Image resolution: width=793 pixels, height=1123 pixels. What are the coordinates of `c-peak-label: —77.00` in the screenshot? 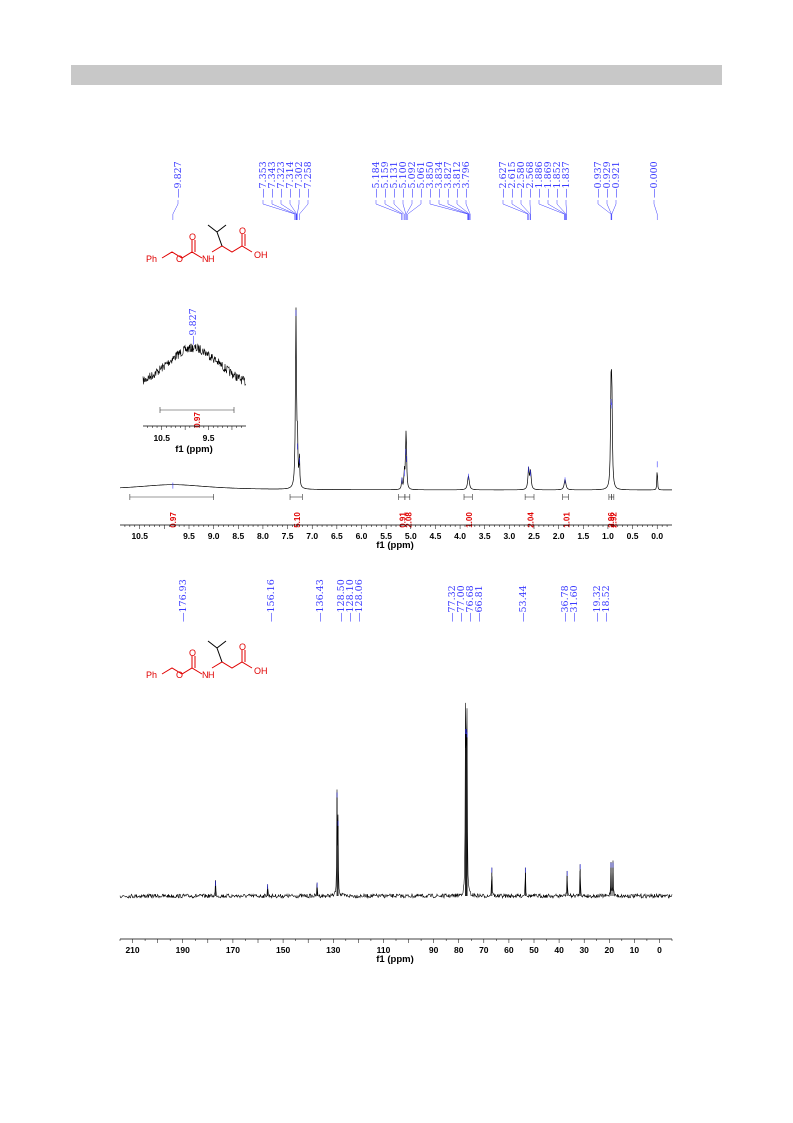 It's located at (461, 603).